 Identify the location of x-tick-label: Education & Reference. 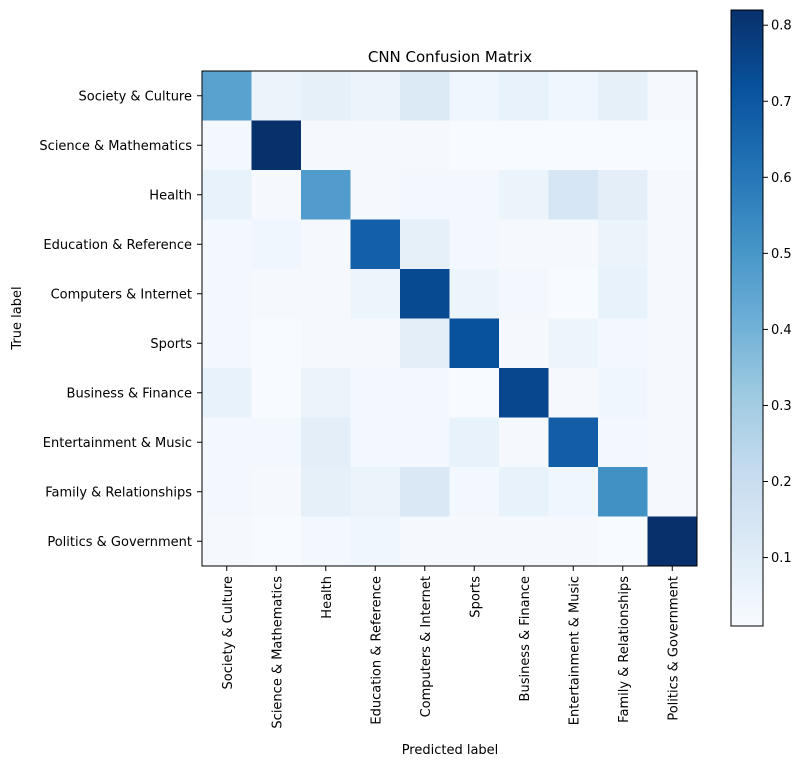
(376, 650).